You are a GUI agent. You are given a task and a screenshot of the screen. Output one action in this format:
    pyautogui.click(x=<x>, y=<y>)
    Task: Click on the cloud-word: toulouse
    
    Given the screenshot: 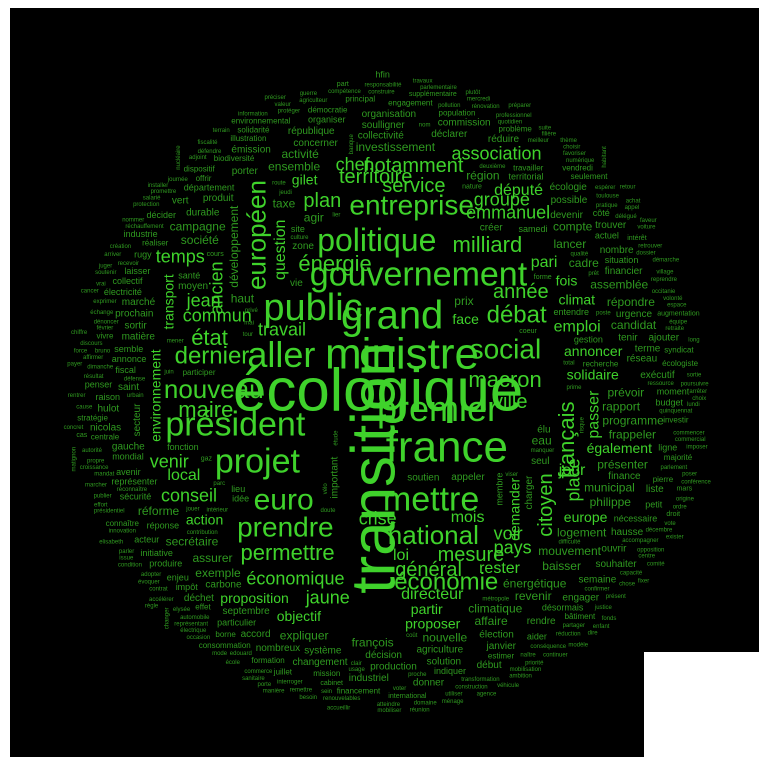 What is the action you would take?
    pyautogui.click(x=607, y=197)
    